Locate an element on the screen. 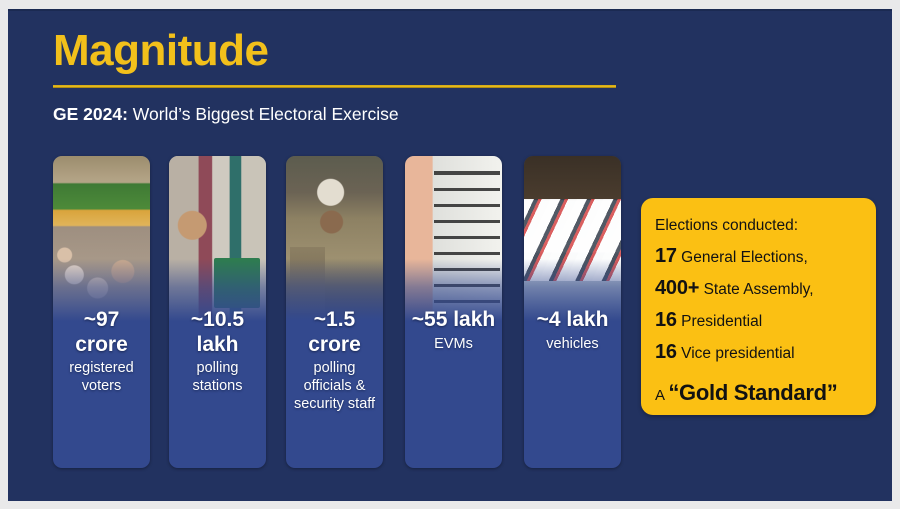  evm-photo is located at coordinates (453, 238).